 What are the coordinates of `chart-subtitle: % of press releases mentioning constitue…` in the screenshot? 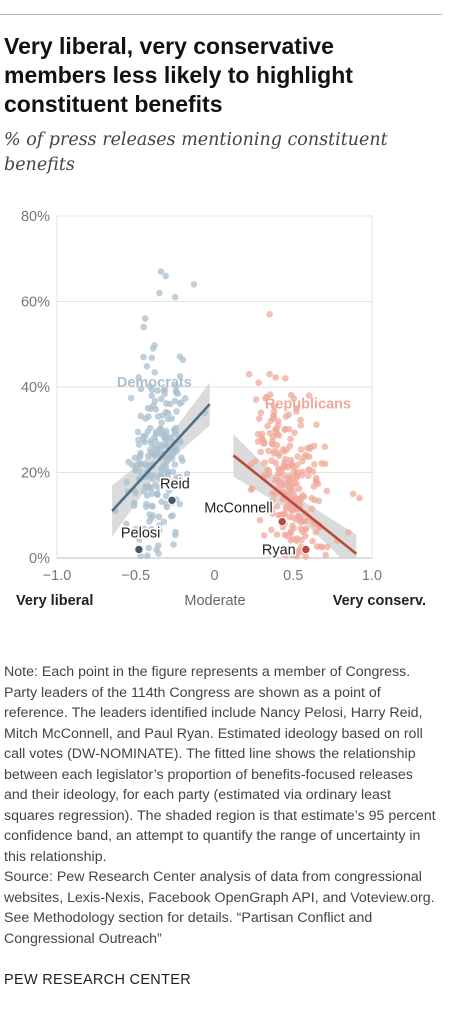 It's located at (196, 152).